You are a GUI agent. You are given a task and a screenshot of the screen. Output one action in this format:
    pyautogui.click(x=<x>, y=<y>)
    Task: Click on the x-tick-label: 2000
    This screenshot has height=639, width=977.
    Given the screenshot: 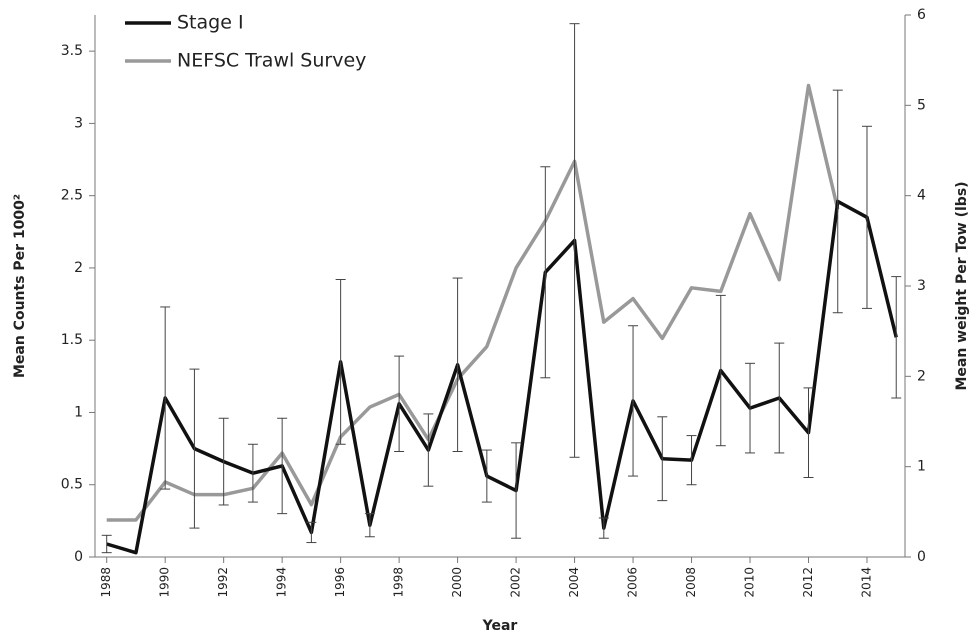 What is the action you would take?
    pyautogui.click(x=457, y=582)
    